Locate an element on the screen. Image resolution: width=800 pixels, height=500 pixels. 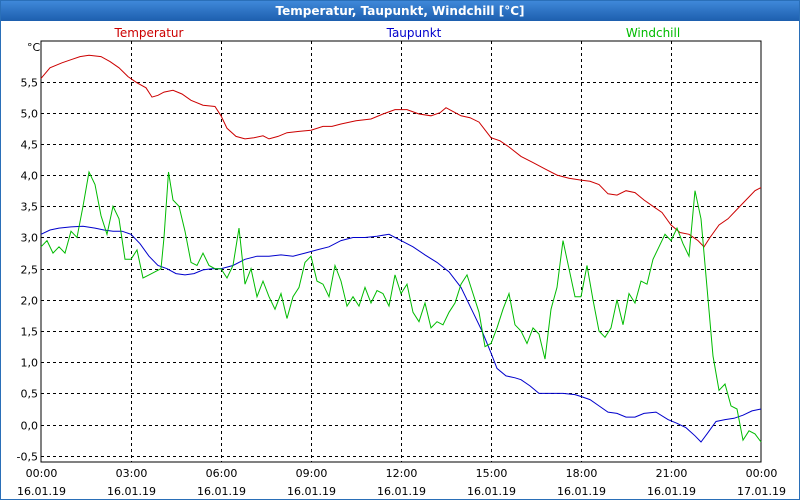
x-tick-time: 15:00 is located at coordinates (492, 473).